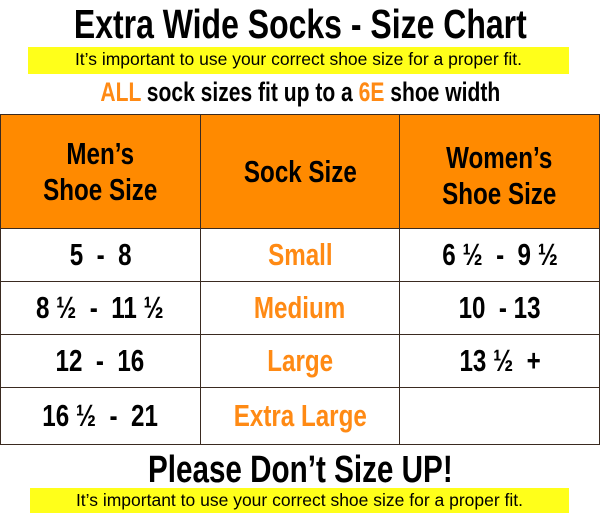 The image size is (600, 519). Describe the element at coordinates (300, 24) in the screenshot. I see `page-title: Extra Wide Socks - Size Chart` at that location.